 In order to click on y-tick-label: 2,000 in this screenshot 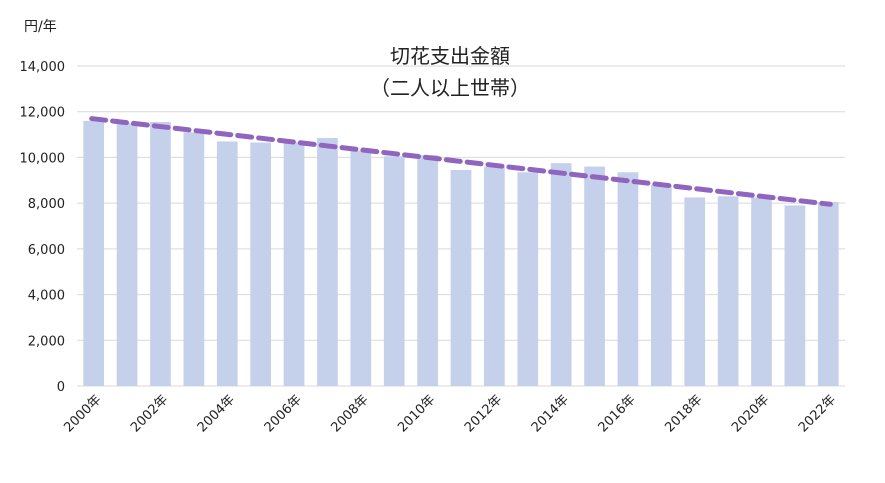, I will do `click(46, 341)`.